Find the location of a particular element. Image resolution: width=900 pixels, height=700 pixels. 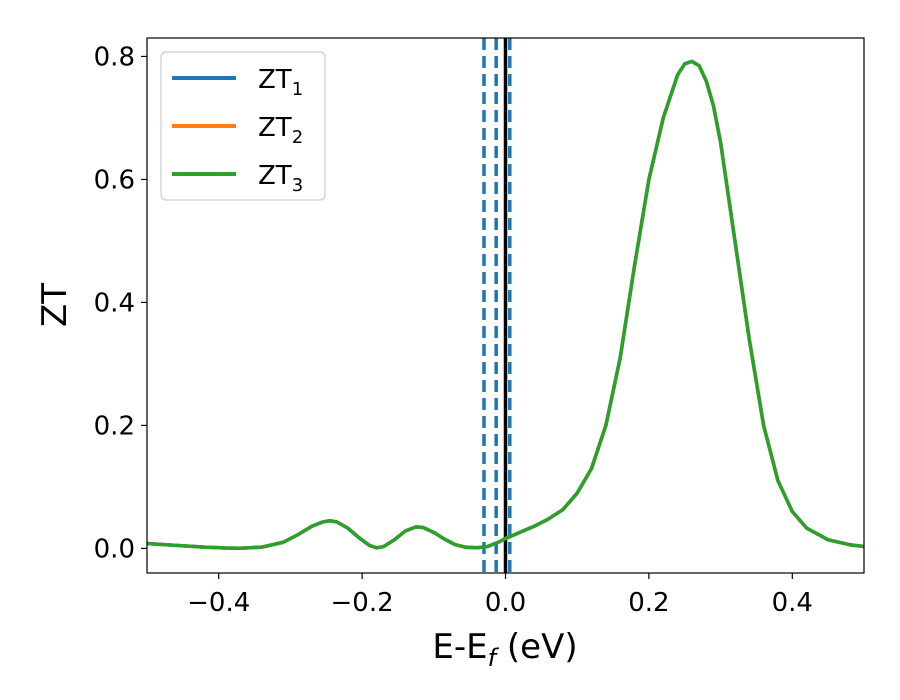

x-axis-ticks: −0.4 −0.2 0.0 0.2 0.4 is located at coordinates (500, 595).